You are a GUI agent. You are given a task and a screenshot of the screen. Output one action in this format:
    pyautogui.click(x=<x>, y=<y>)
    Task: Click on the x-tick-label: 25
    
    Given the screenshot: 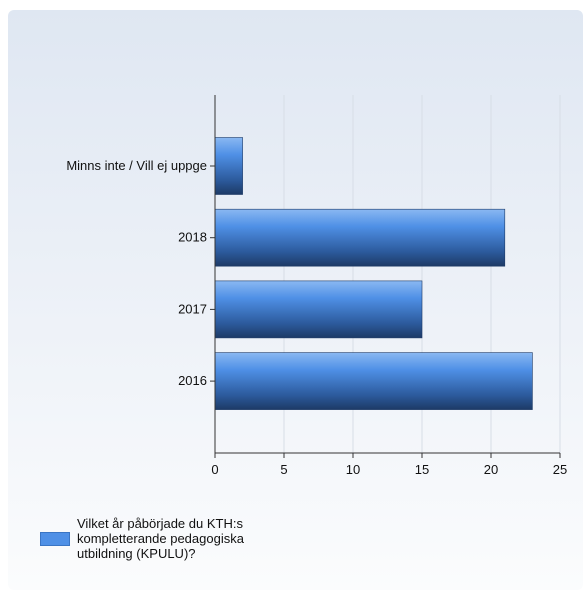 What is the action you would take?
    pyautogui.click(x=560, y=469)
    